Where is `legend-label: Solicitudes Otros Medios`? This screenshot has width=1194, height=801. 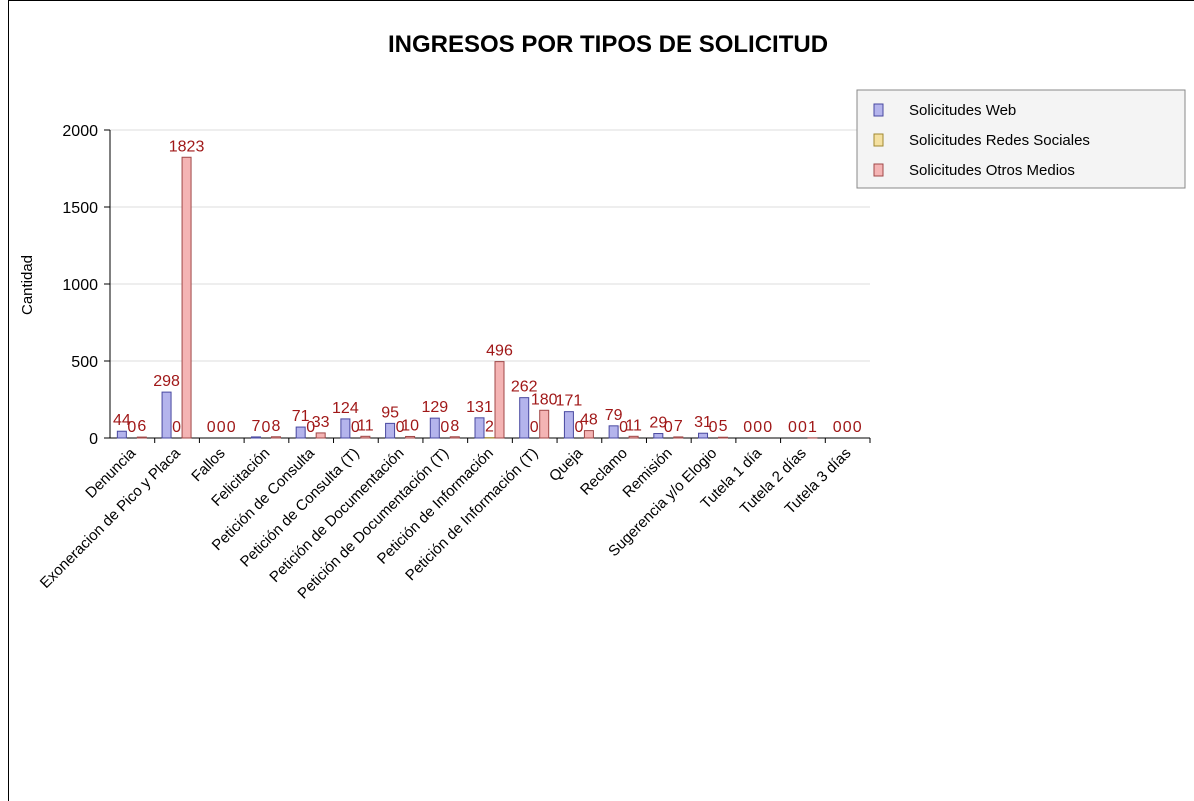 legend-label: Solicitudes Otros Medios is located at coordinates (992, 170).